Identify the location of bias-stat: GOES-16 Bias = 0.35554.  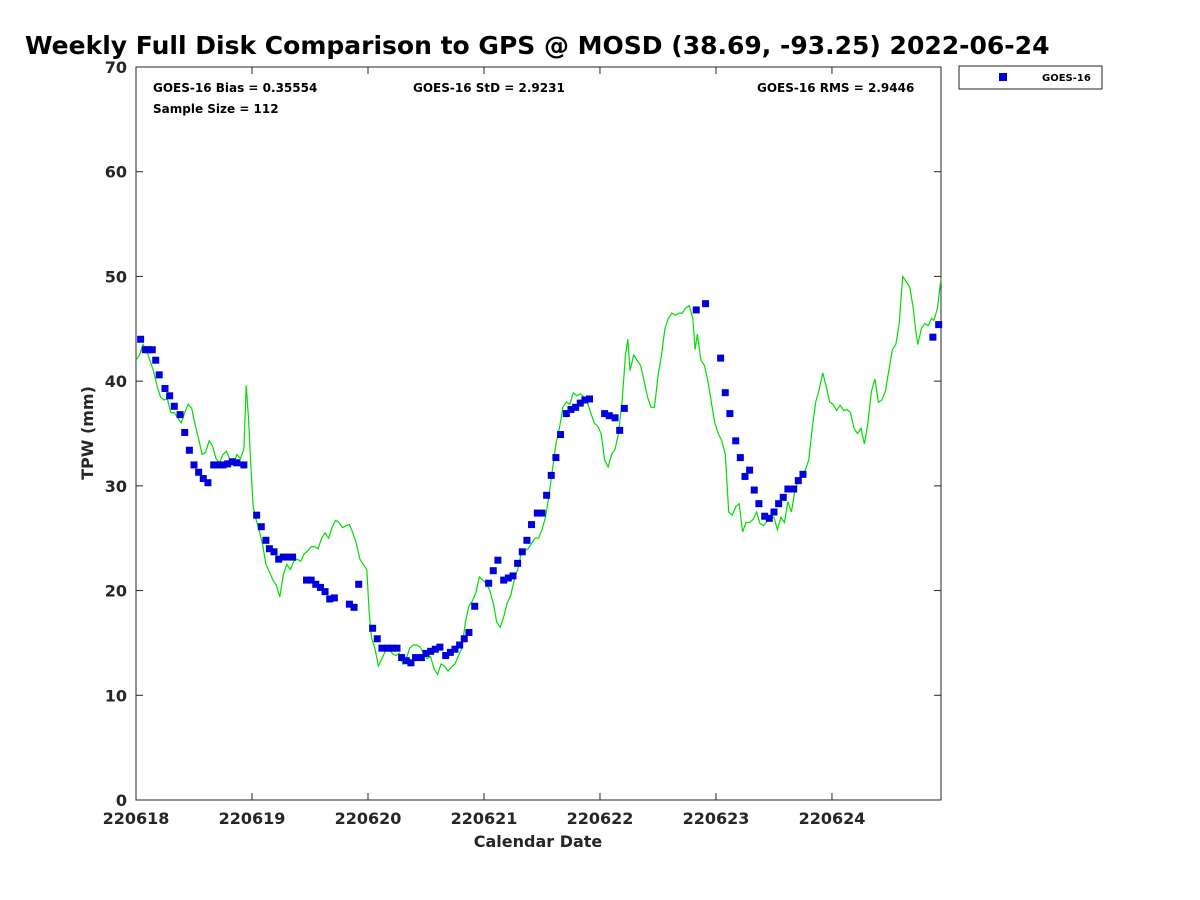
(235, 88).